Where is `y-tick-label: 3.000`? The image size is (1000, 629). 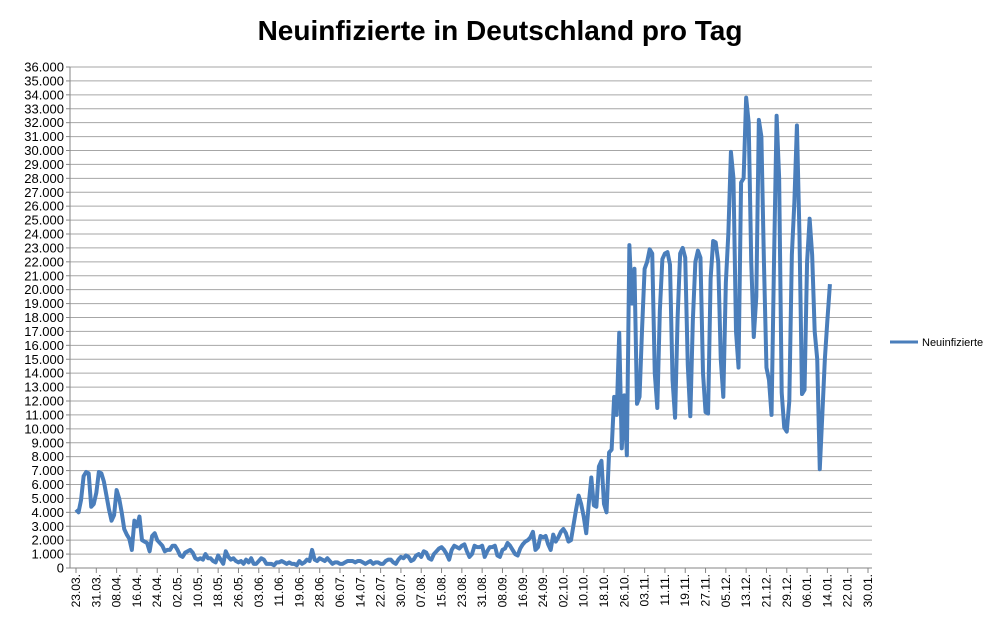
y-tick-label: 3.000 is located at coordinates (47, 526).